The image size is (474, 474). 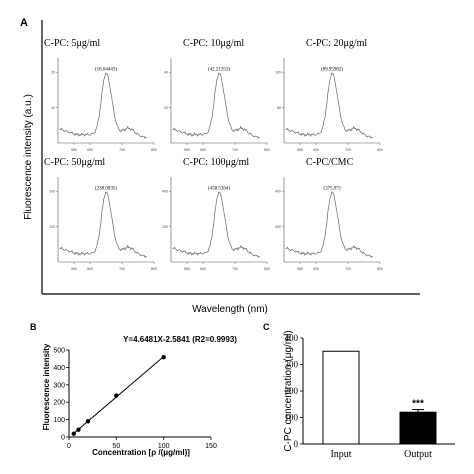 What do you see at coordinates (24, 23) in the screenshot?
I see `panel-a-letter: A` at bounding box center [24, 23].